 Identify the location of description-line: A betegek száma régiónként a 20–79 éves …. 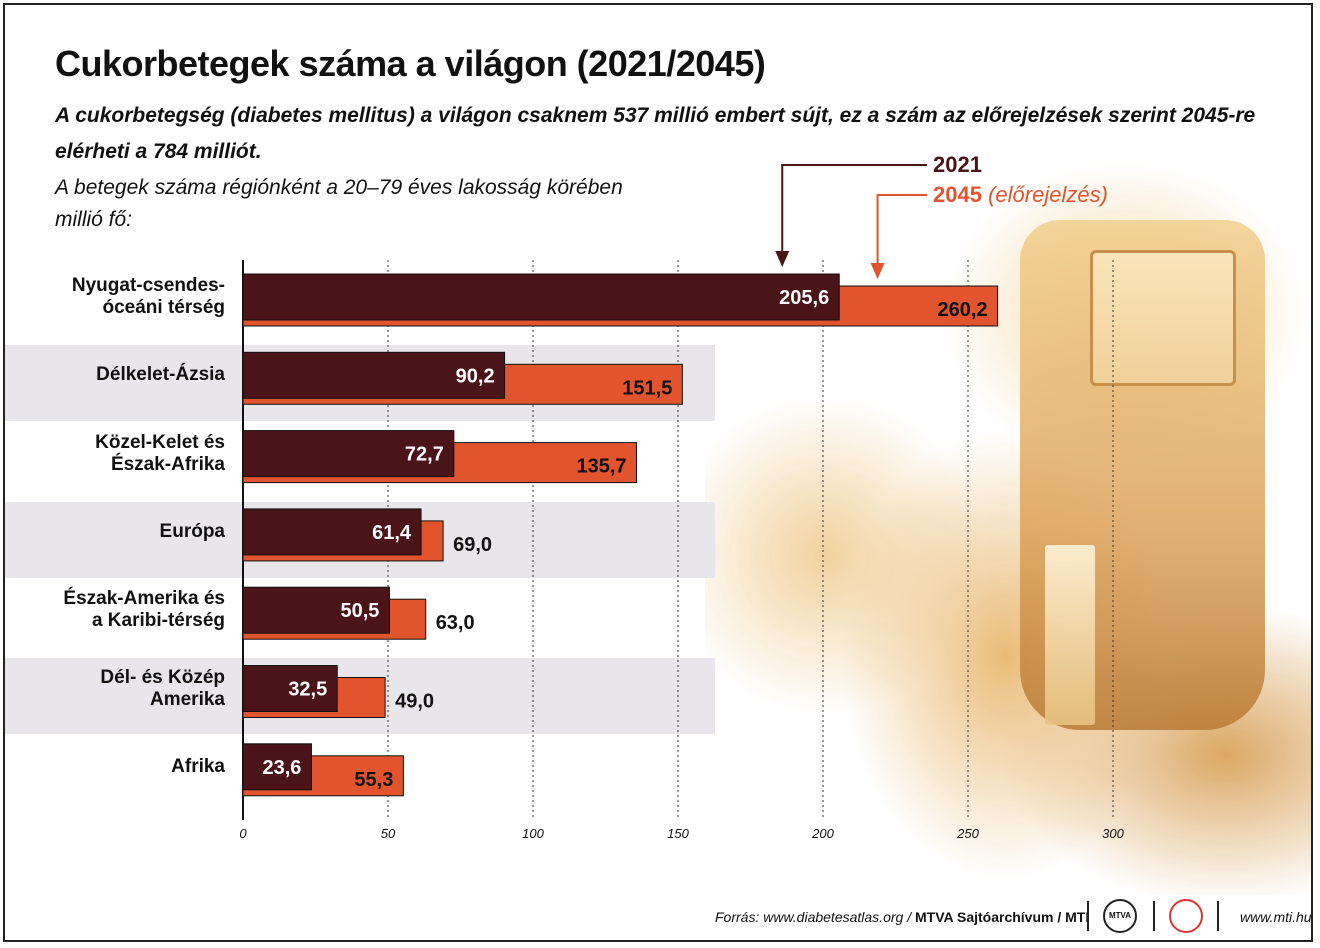
(339, 187).